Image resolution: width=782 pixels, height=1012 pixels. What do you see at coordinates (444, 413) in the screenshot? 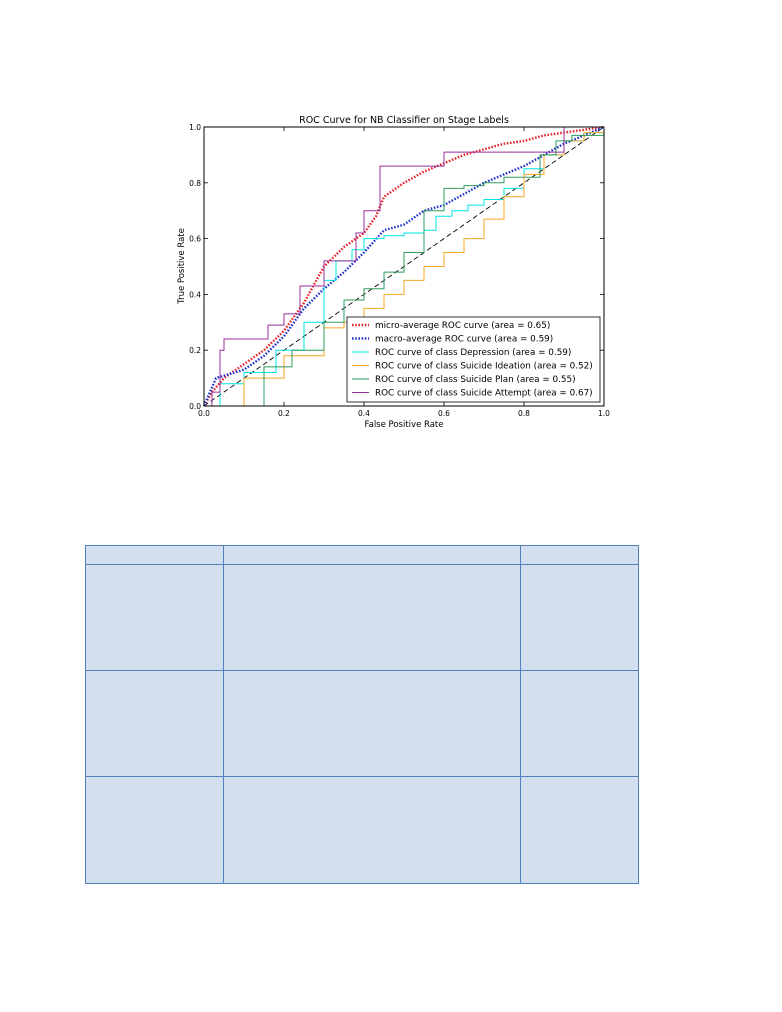
I see `x-tick-label: 0.6` at bounding box center [444, 413].